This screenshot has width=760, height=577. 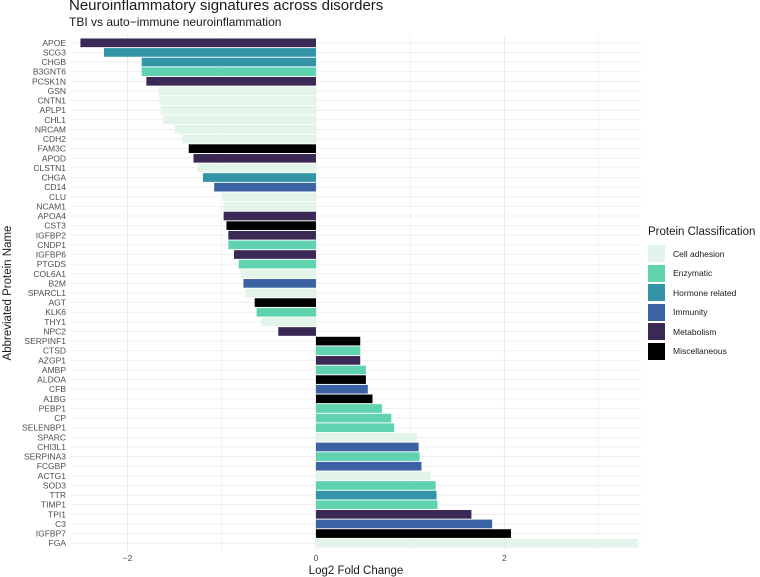 What do you see at coordinates (239, 120) in the screenshot?
I see `bar-chl1` at bounding box center [239, 120].